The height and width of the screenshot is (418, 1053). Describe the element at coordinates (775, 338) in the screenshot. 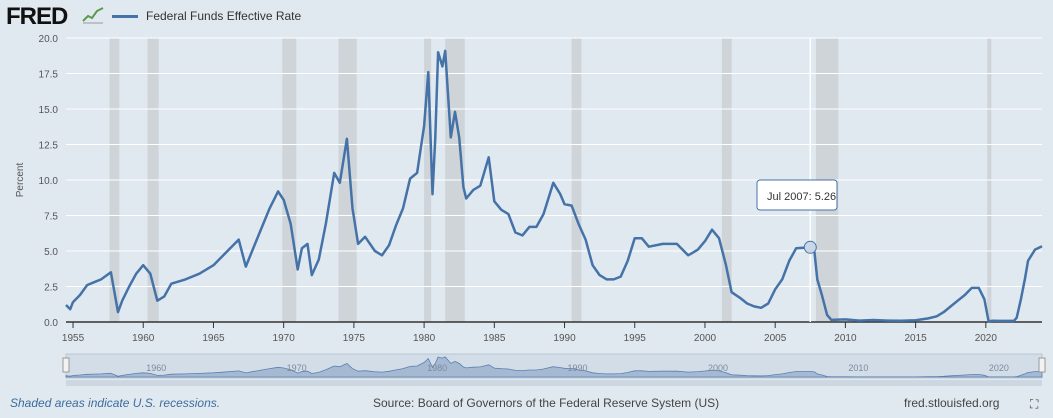

I see `x-tick-label: 2005` at that location.